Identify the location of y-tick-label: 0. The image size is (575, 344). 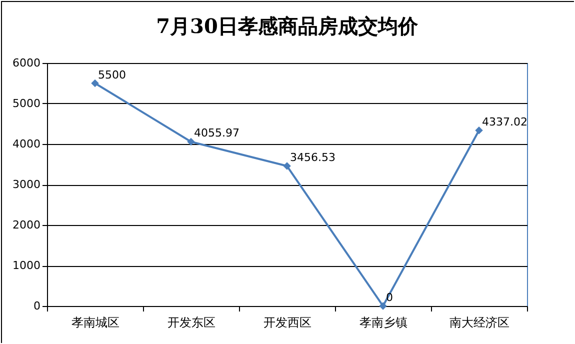
(37, 306).